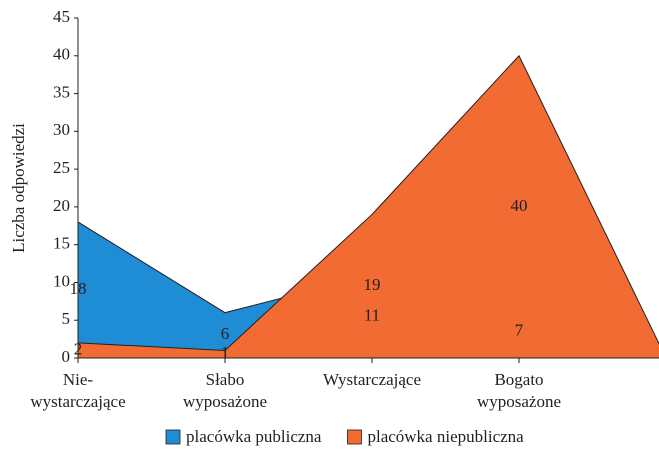 The image size is (659, 449). What do you see at coordinates (445, 436) in the screenshot?
I see `legend-label: placówka niepubliczna` at bounding box center [445, 436].